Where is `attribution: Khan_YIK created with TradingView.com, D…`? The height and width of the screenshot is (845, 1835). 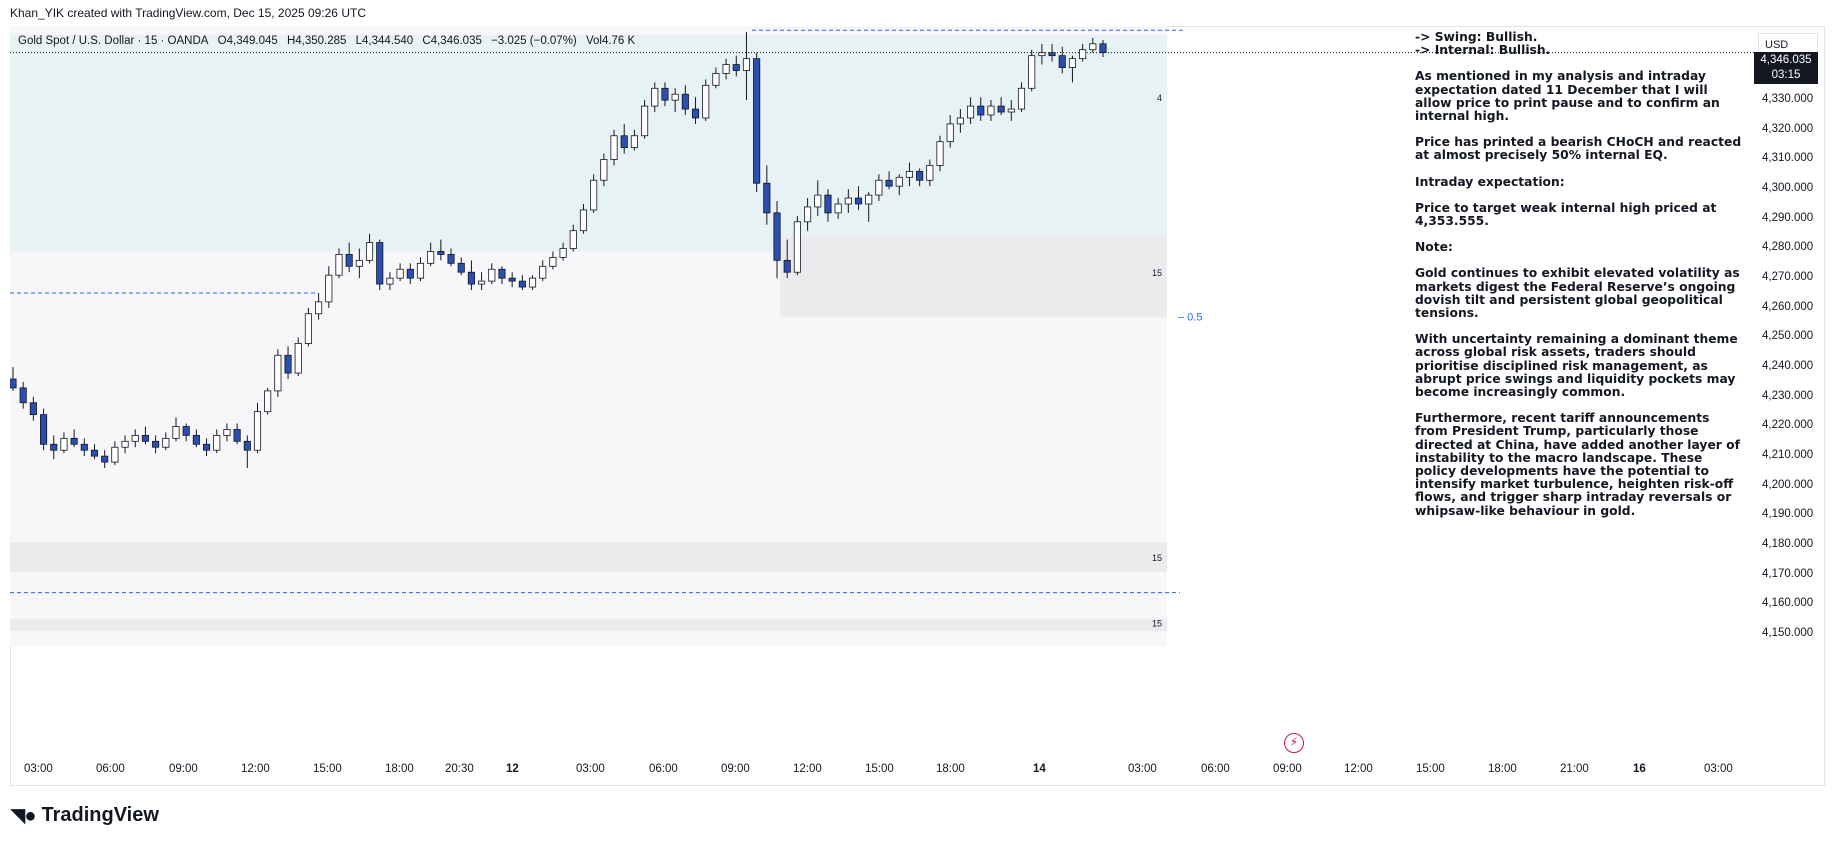
attribution: Khan_YIK created with TradingView.com, D… is located at coordinates (188, 13).